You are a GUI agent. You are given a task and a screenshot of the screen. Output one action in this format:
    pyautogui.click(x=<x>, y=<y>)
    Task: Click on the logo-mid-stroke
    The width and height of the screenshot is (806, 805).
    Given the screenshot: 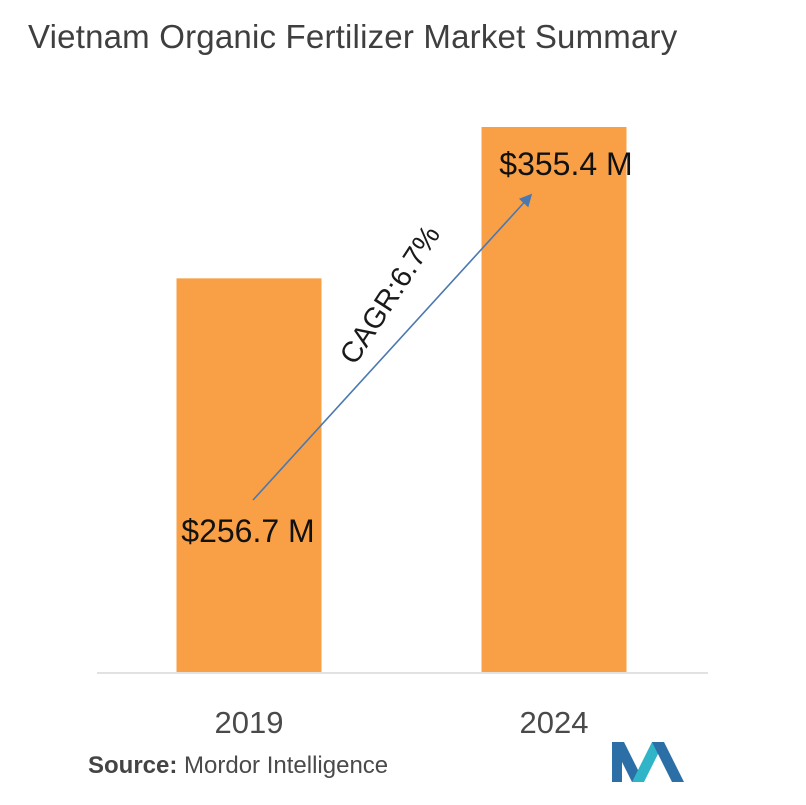 What is the action you would take?
    pyautogui.click(x=648, y=762)
    